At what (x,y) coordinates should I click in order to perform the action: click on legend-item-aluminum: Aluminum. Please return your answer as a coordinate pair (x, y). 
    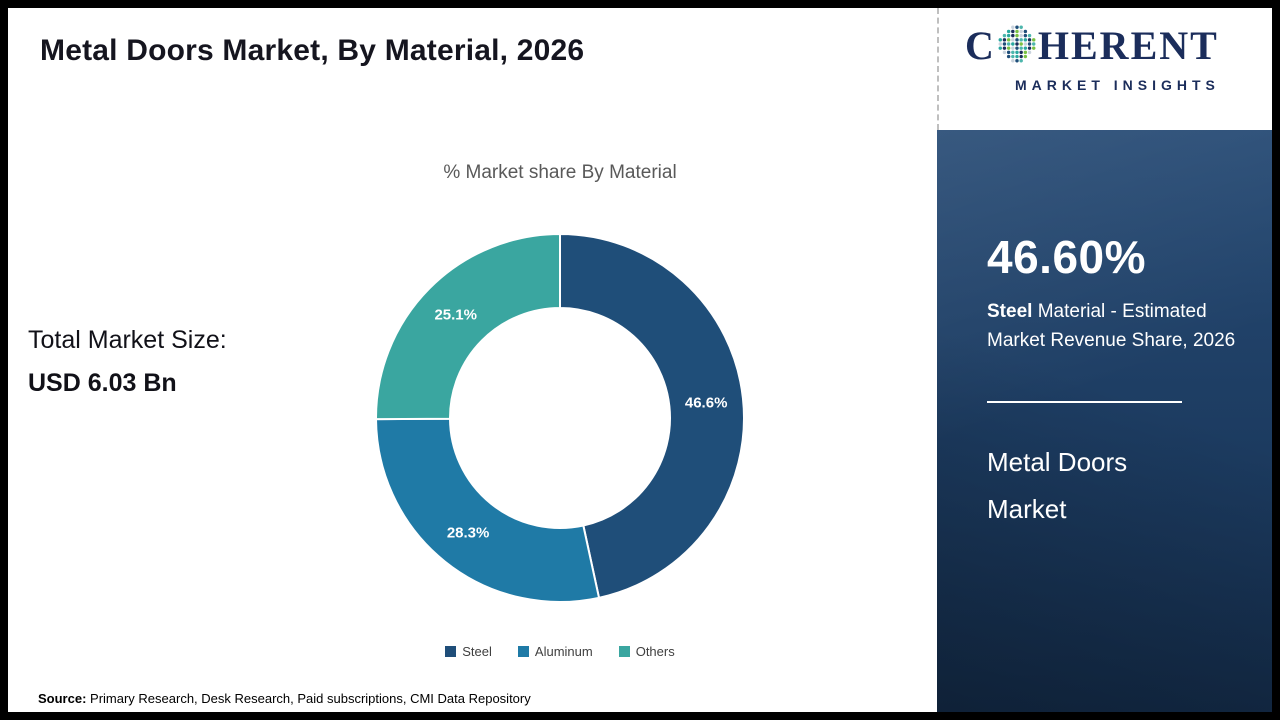
    Looking at the image, I should click on (555, 651).